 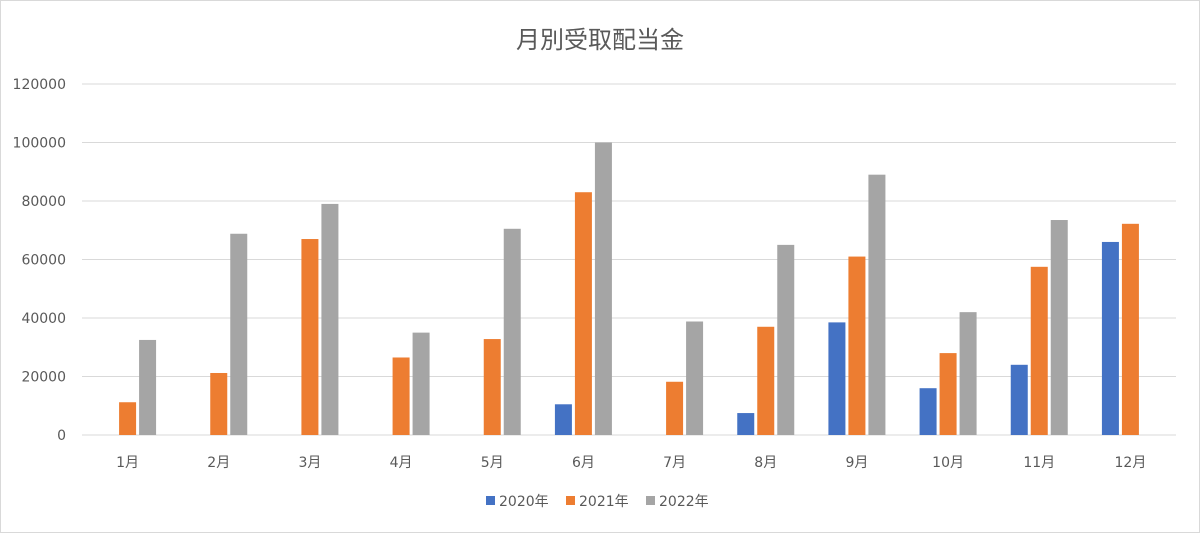 What do you see at coordinates (1110, 338) in the screenshot?
I see `bar-2020年-12月` at bounding box center [1110, 338].